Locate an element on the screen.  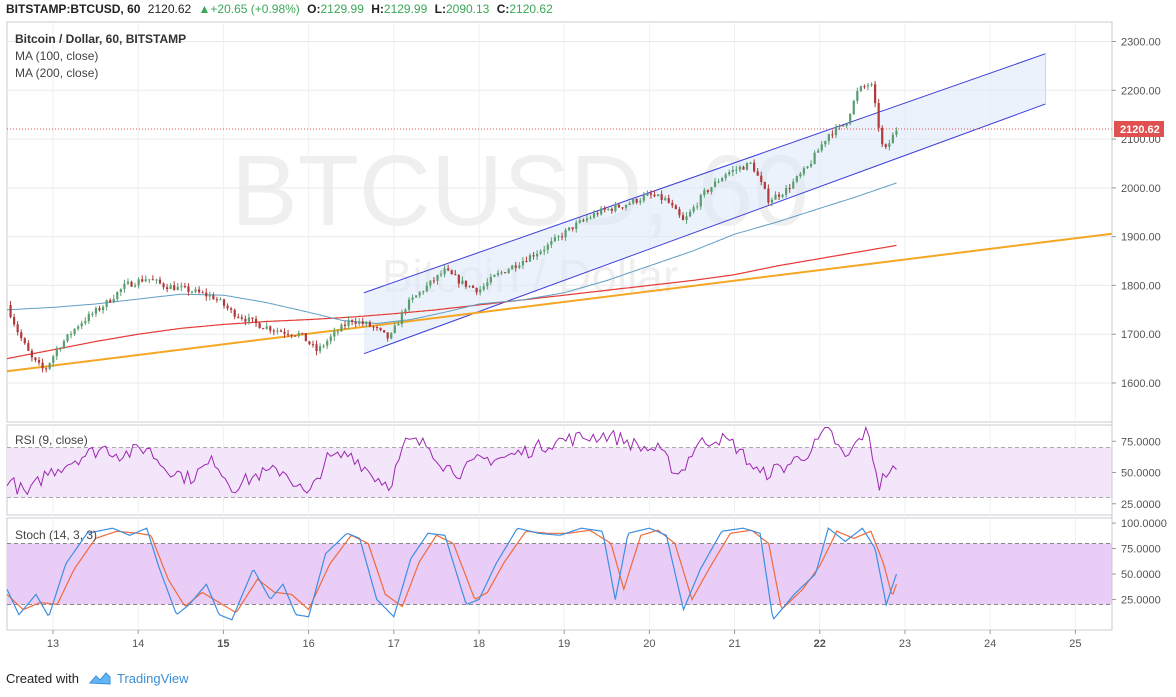
last-price: 2120.62 is located at coordinates (169, 9).